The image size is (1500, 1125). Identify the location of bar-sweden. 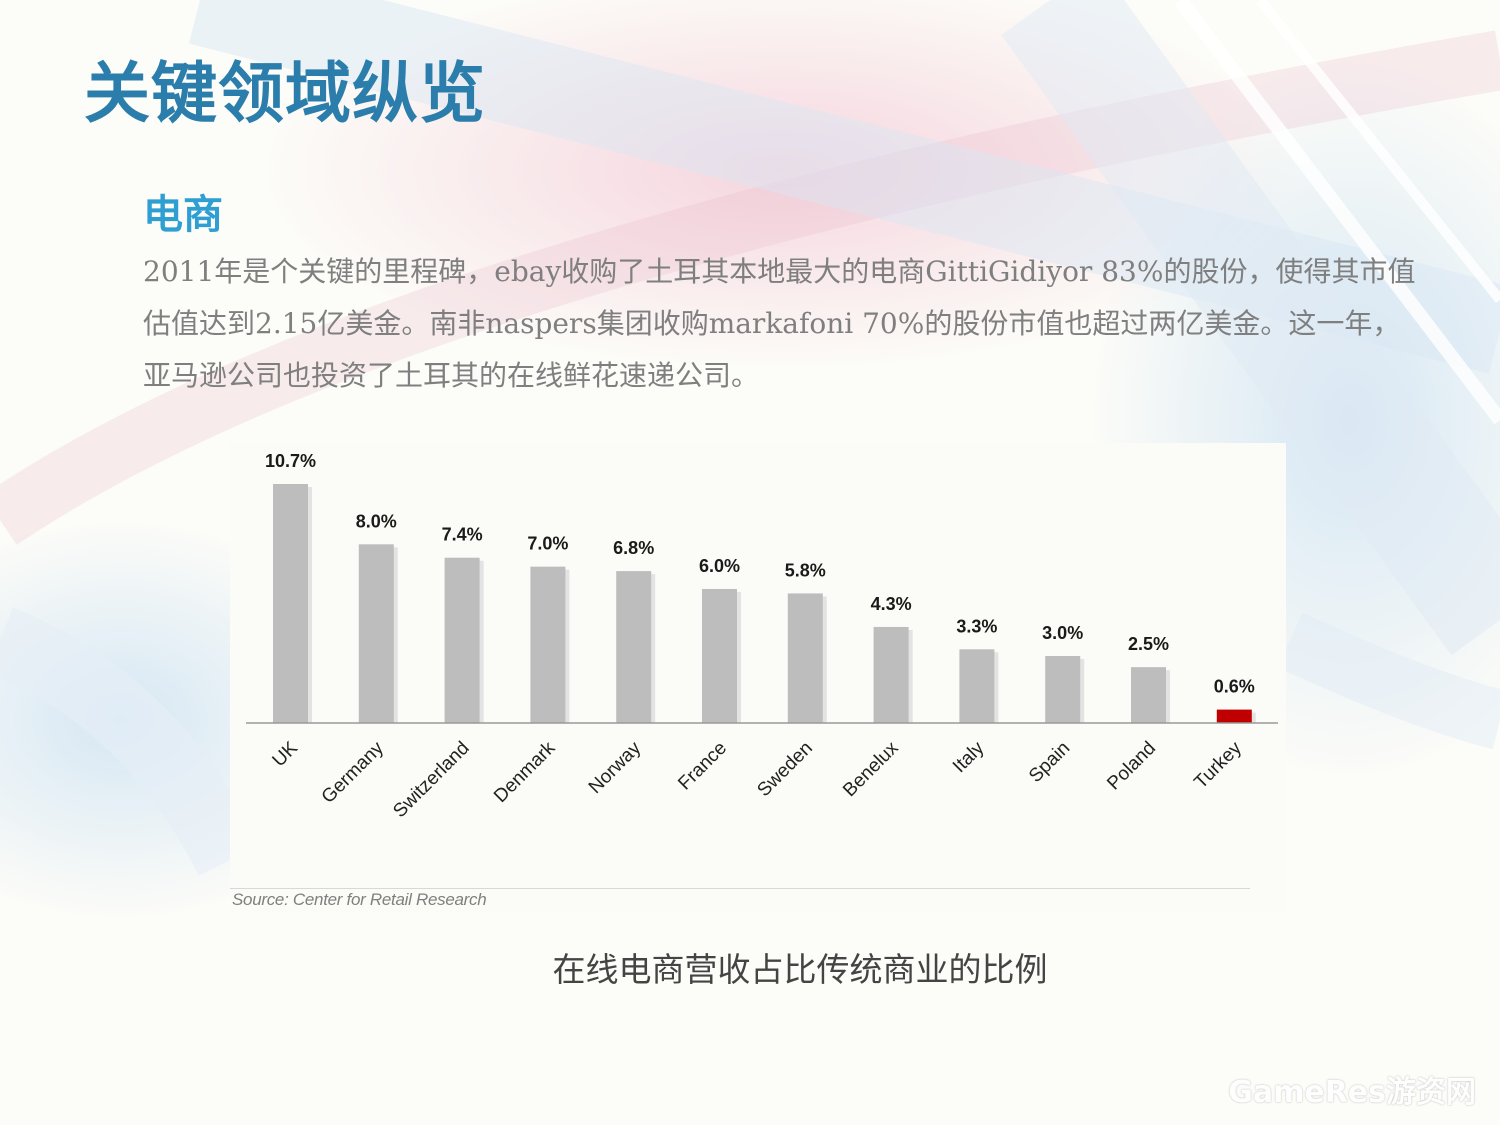
(805, 658).